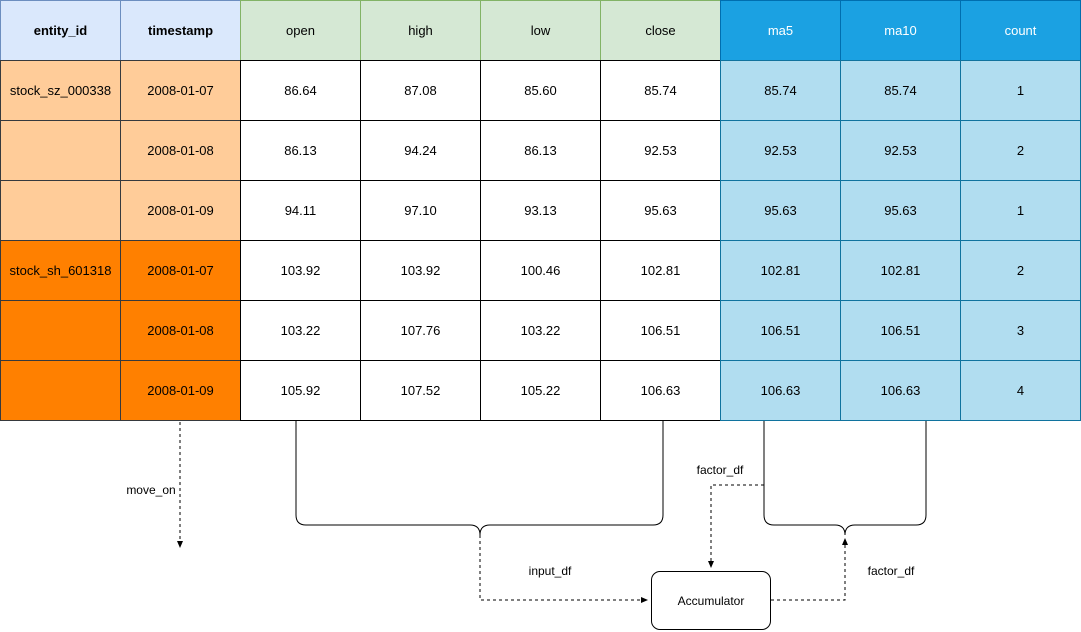 The height and width of the screenshot is (632, 1081). I want to click on table-cell-close: 106.51, so click(660, 330).